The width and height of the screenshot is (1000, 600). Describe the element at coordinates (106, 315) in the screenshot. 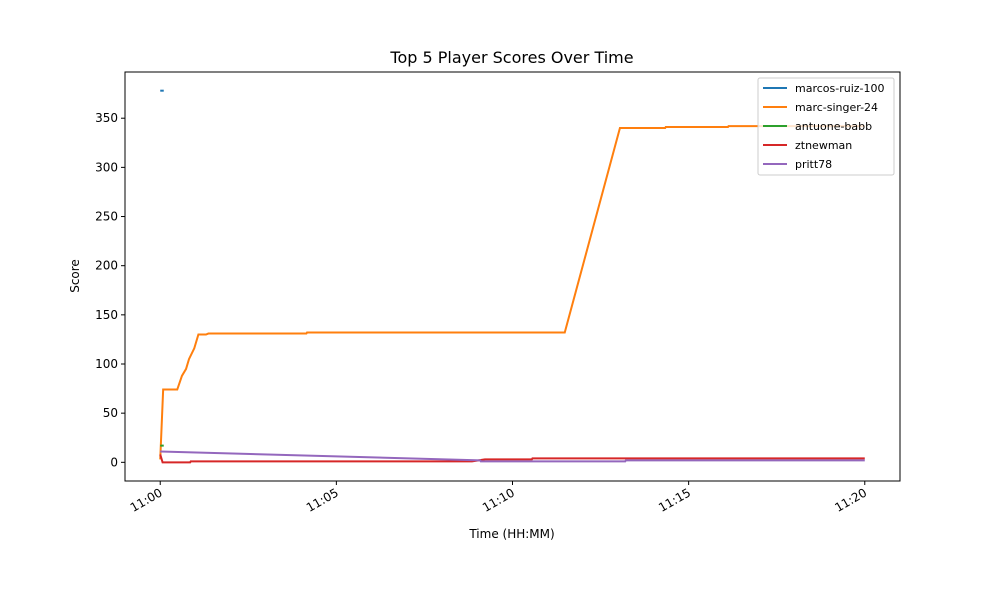

I see `y-tick-label: 150` at that location.